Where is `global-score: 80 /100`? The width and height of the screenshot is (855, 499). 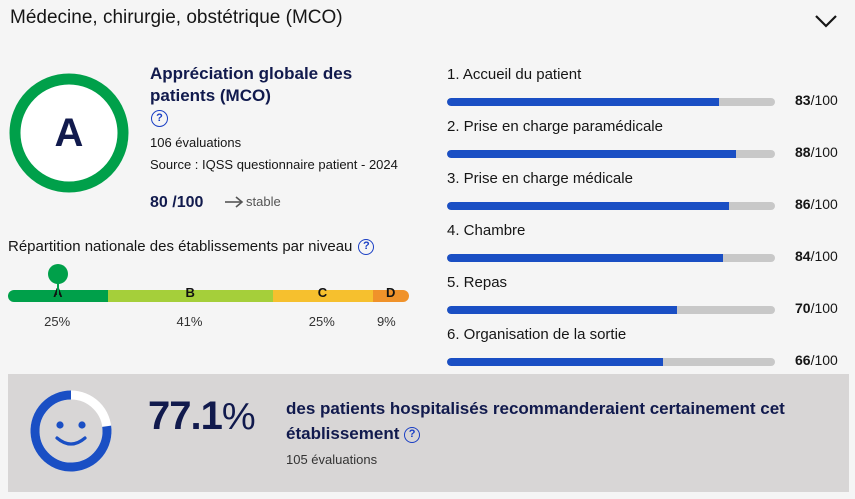
global-score: 80 /100 is located at coordinates (177, 202).